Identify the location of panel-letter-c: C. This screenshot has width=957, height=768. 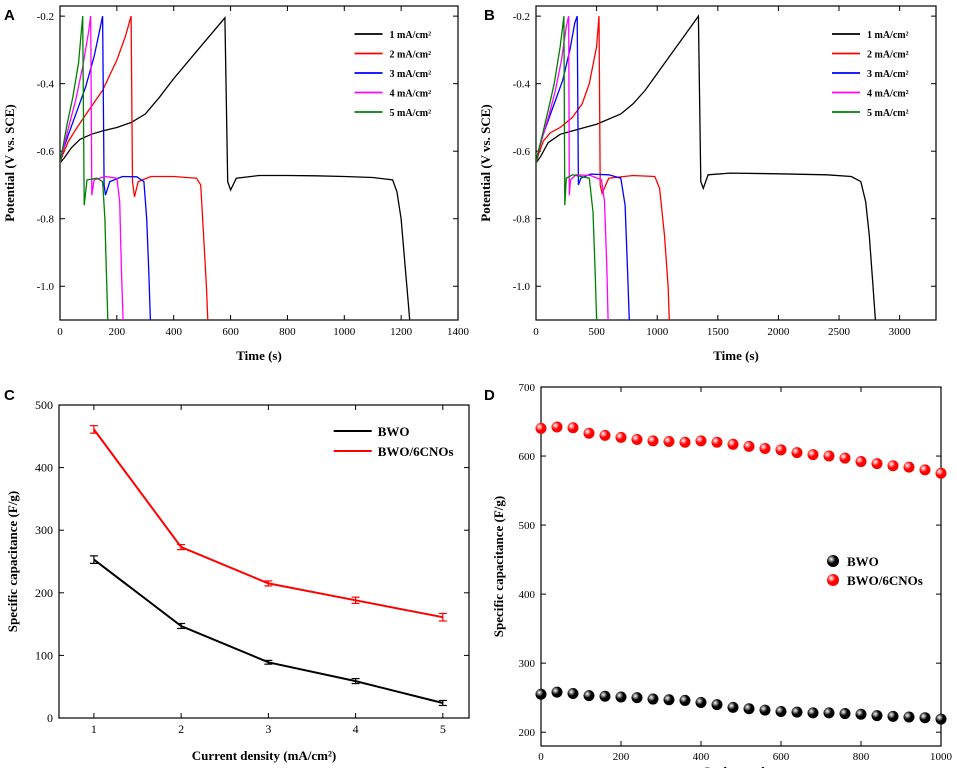
(9, 395).